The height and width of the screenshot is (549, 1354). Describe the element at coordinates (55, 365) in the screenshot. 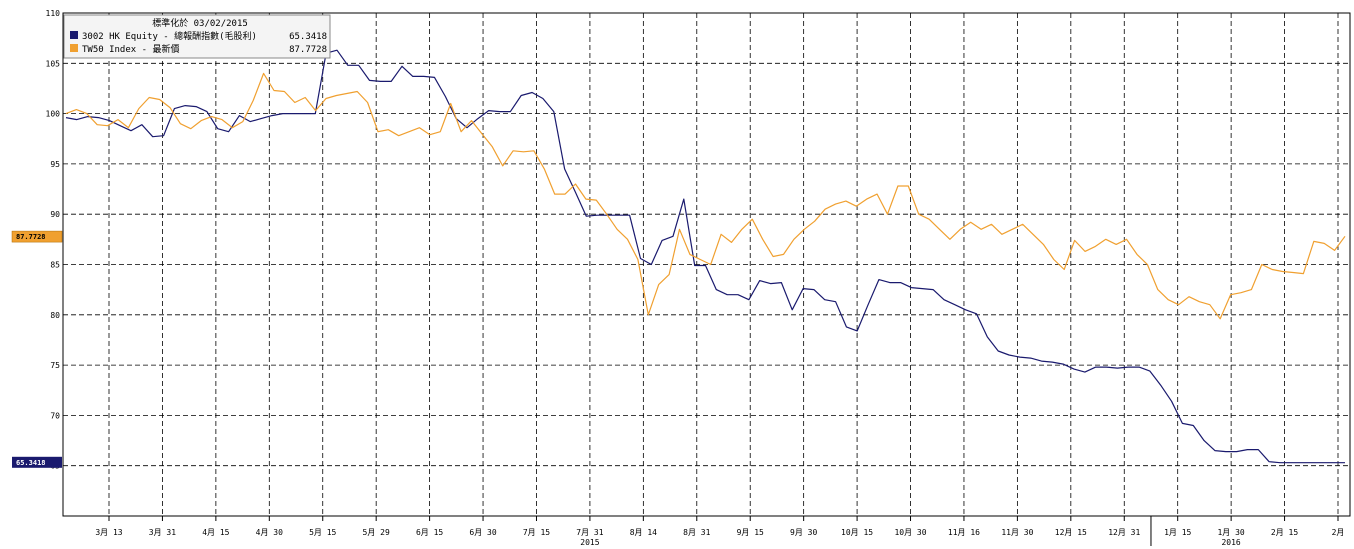

I see `y-tick-label: 75` at that location.